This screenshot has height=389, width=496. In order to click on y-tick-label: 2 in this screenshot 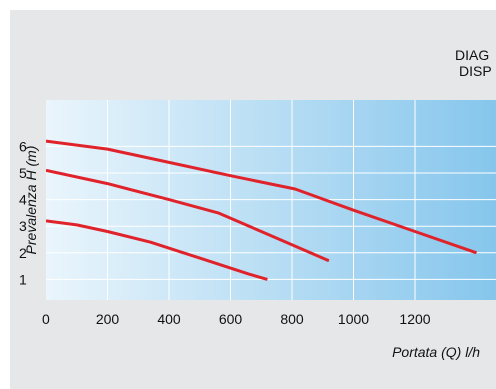, I will do `click(23, 253)`.